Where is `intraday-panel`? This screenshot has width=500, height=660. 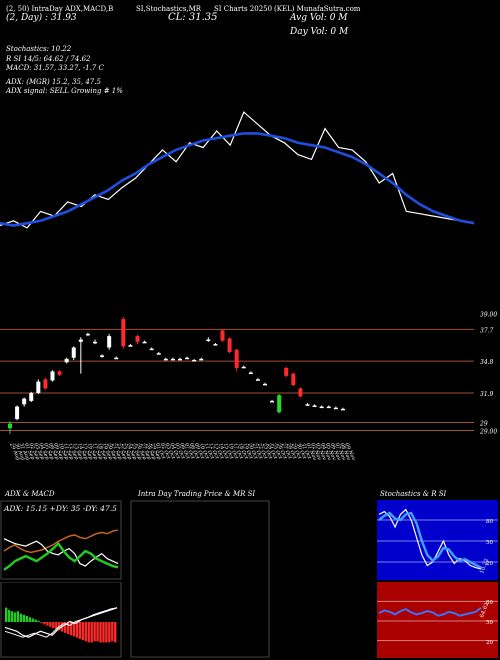
intraday-panel is located at coordinates (200, 579).